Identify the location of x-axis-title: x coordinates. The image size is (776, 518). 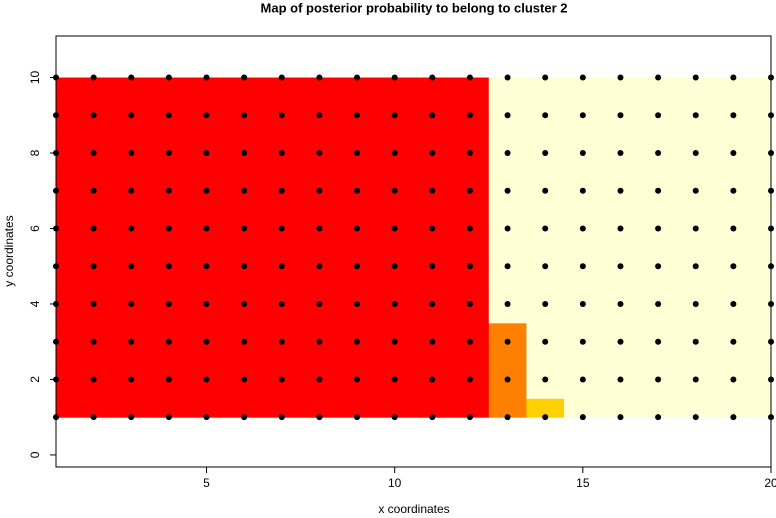
(413, 509).